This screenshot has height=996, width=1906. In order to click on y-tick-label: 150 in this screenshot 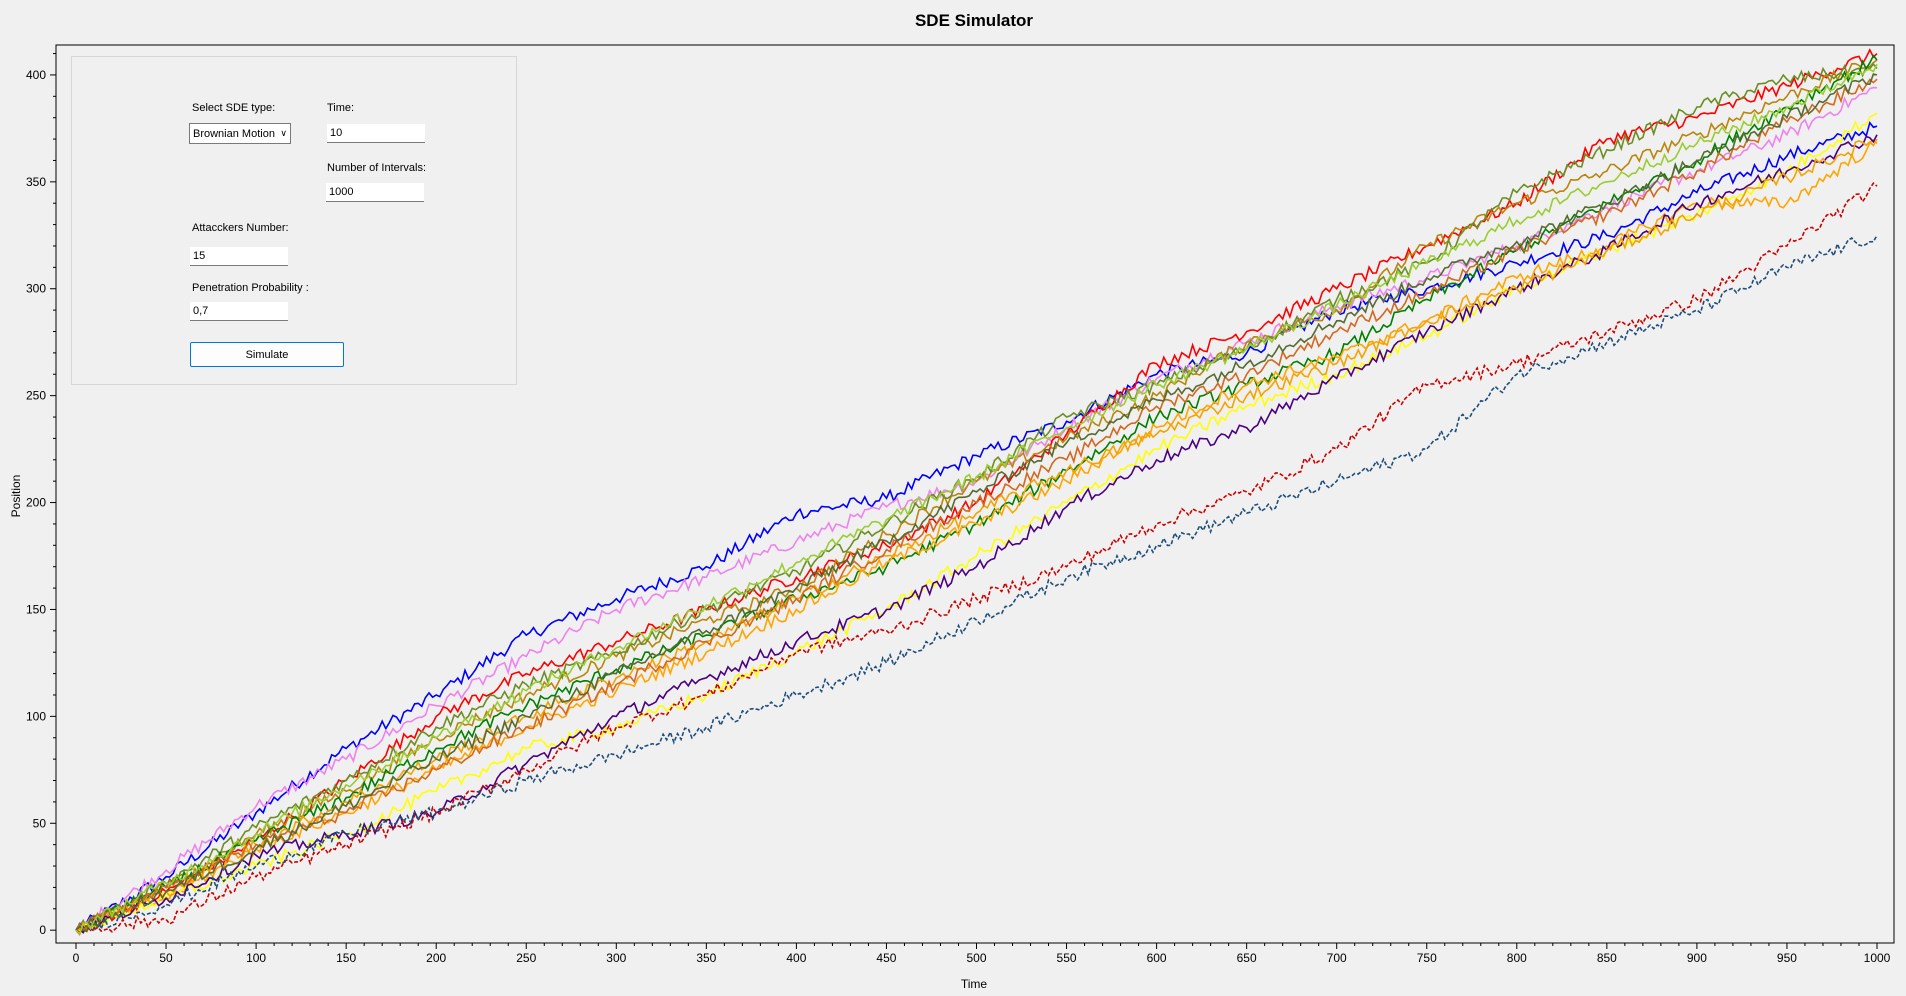, I will do `click(36, 609)`.